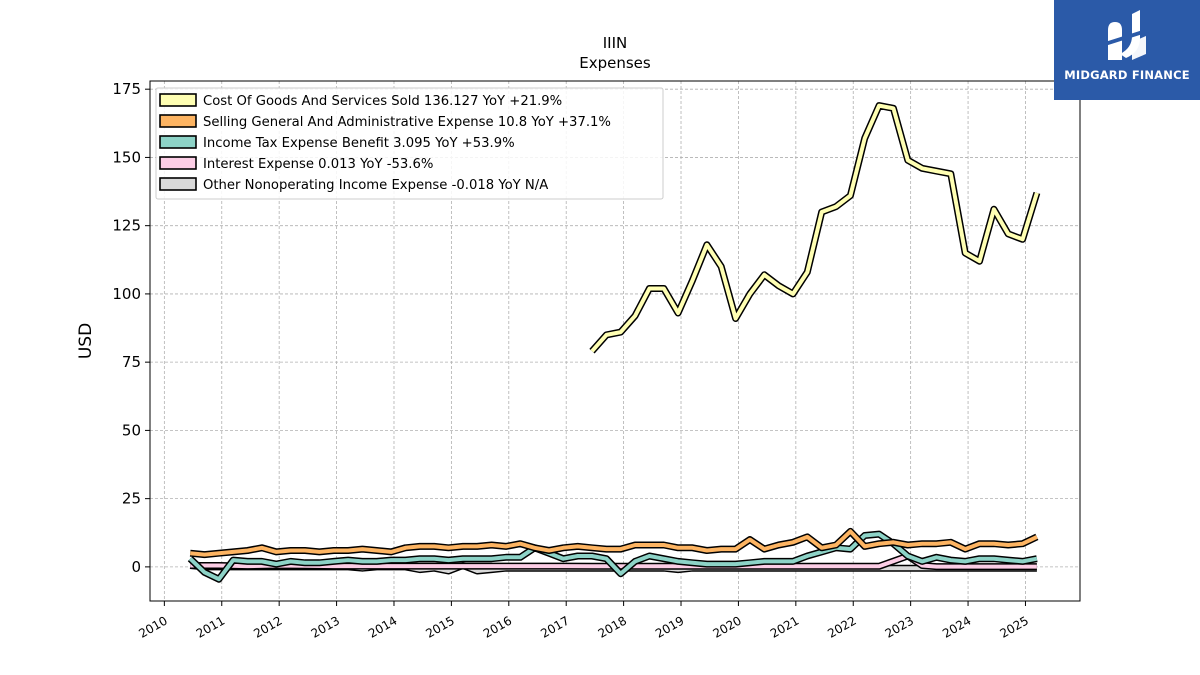  I want to click on x-tick-label: 2020, so click(726, 626).